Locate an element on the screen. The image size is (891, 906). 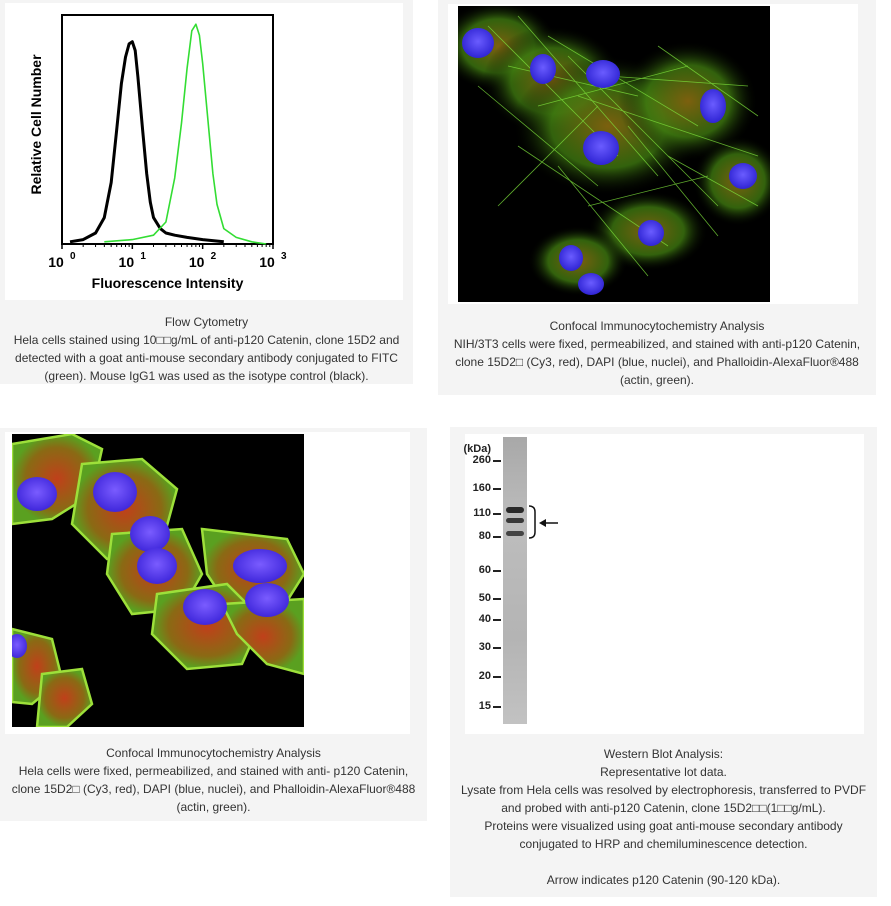
x-tick-exponent: 3 is located at coordinates (284, 256).